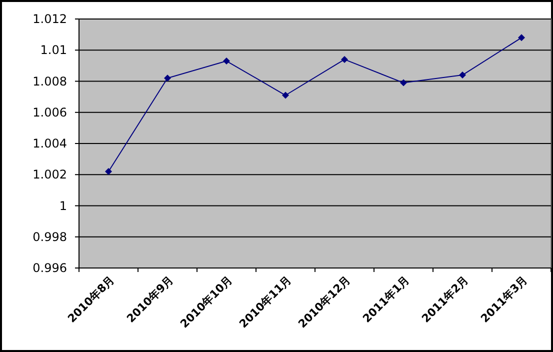 Image resolution: width=553 pixels, height=352 pixels. I want to click on y-tick-label: 0.998, so click(49, 237).